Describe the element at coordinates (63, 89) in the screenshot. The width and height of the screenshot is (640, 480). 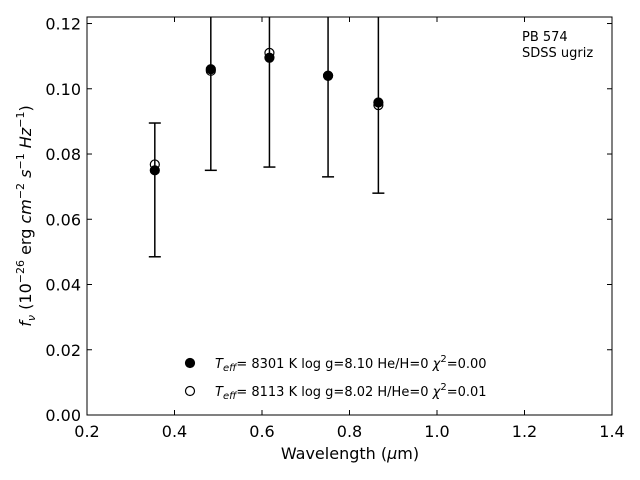
I see `y-tick-label: 0.10` at that location.